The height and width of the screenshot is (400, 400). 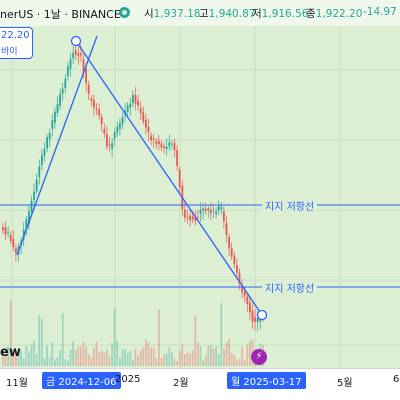 What do you see at coordinates (81, 380) in the screenshot?
I see `range-start-marker: 금 2024-12-06` at bounding box center [81, 380].